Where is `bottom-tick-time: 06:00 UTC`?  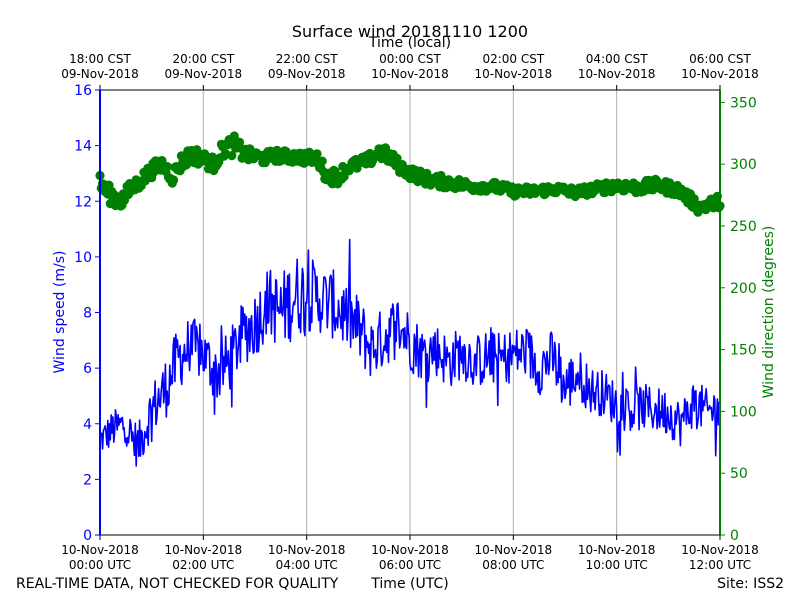
bottom-tick-time: 06:00 UTC is located at coordinates (410, 565).